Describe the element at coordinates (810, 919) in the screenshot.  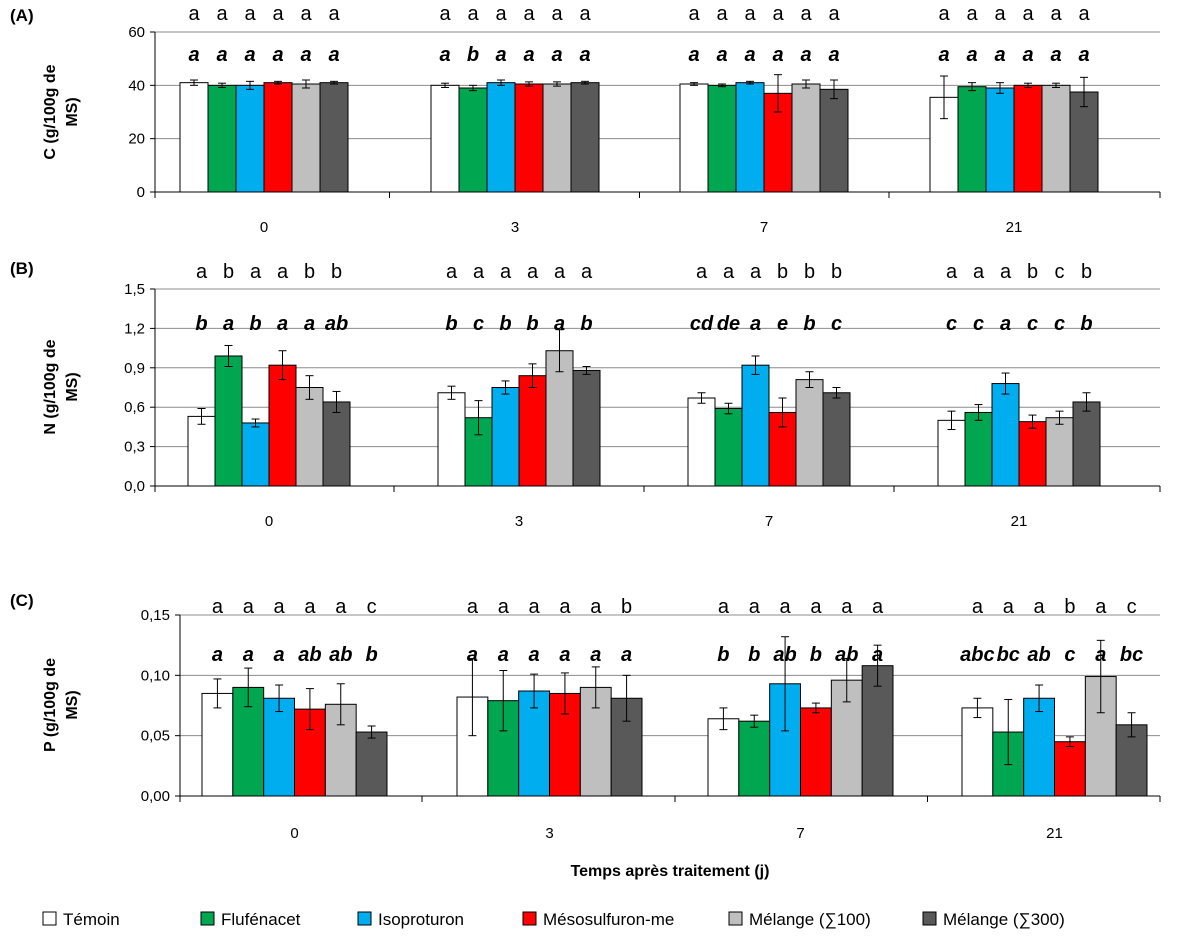
I see `legend-label: Mélange (∑100)` at that location.